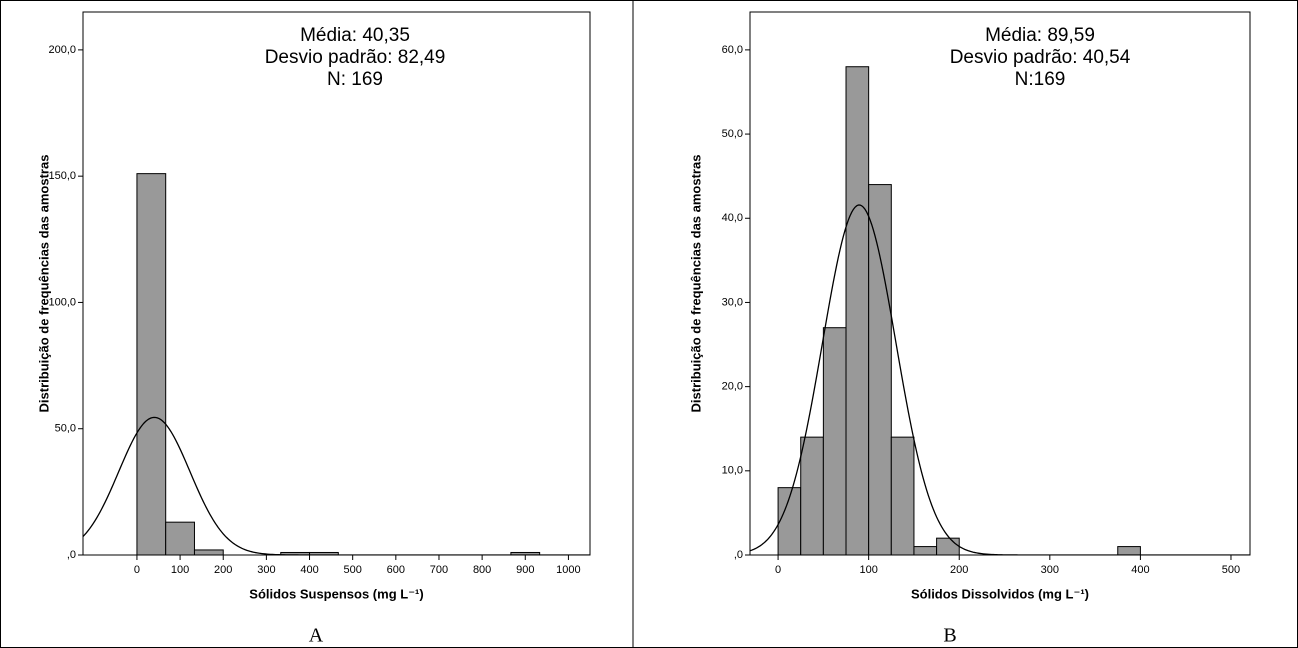  I want to click on annotation: Média: 40,35, so click(355, 35).